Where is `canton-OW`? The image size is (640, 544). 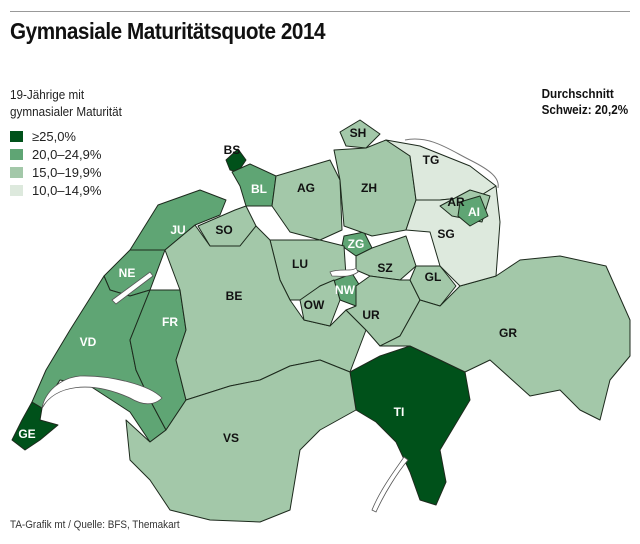
canton-OW is located at coordinates (320, 303).